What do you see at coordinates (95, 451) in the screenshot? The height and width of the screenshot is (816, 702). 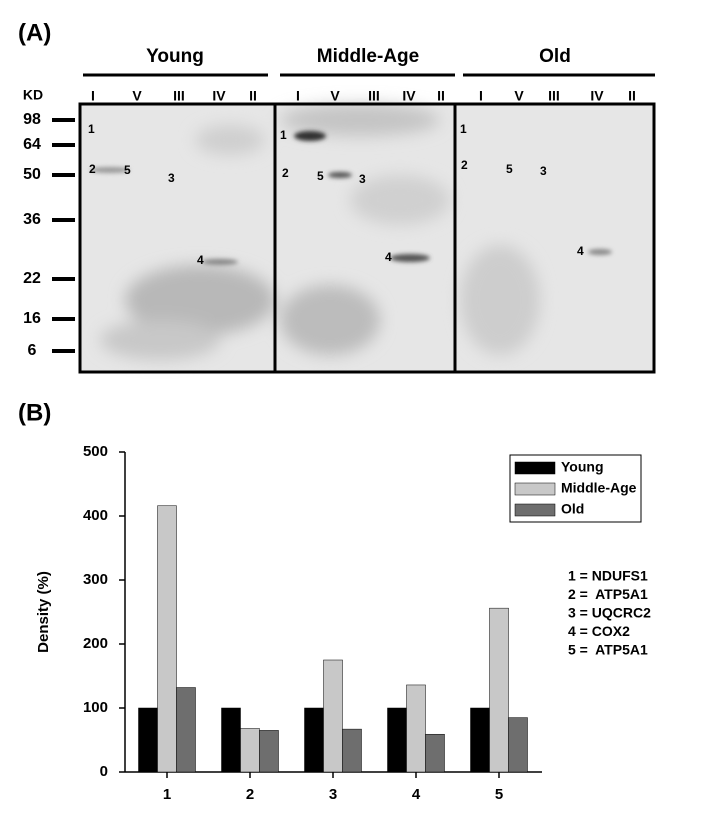 I see `y-tick-label: 500` at bounding box center [95, 451].